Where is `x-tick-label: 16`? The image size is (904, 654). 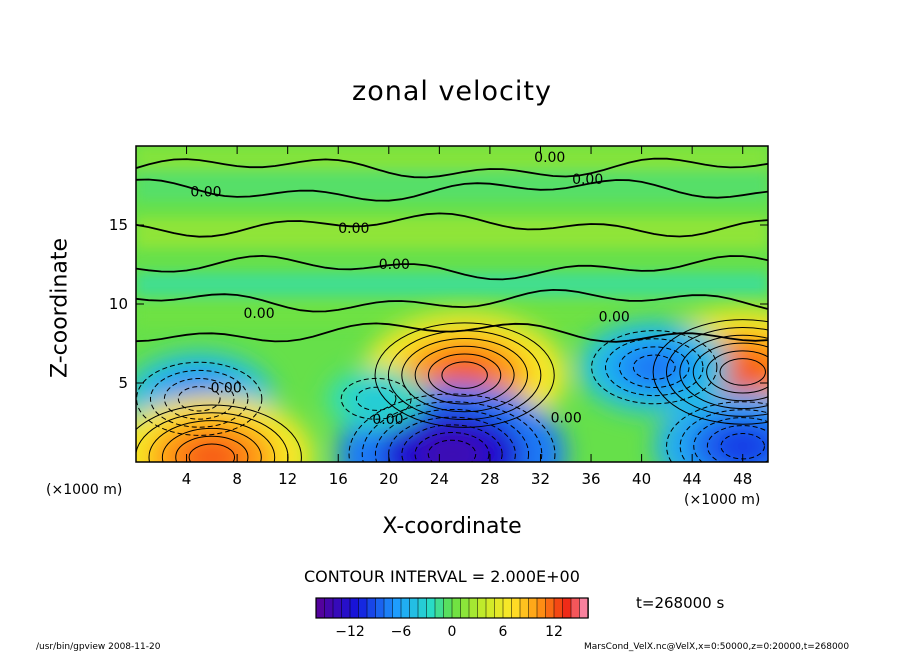
x-tick-label: 16 is located at coordinates (338, 479).